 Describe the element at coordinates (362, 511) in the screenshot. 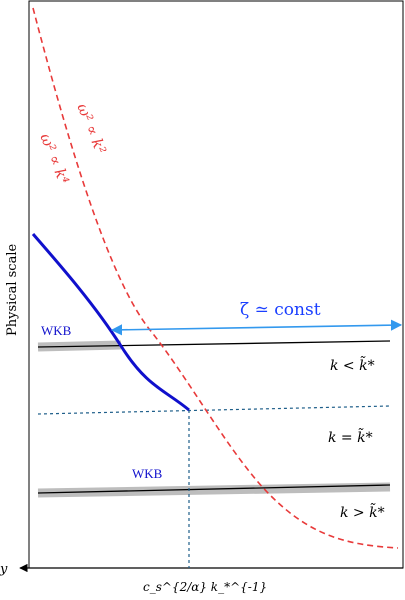

I see `k-greater-label: k > k̃*` at that location.